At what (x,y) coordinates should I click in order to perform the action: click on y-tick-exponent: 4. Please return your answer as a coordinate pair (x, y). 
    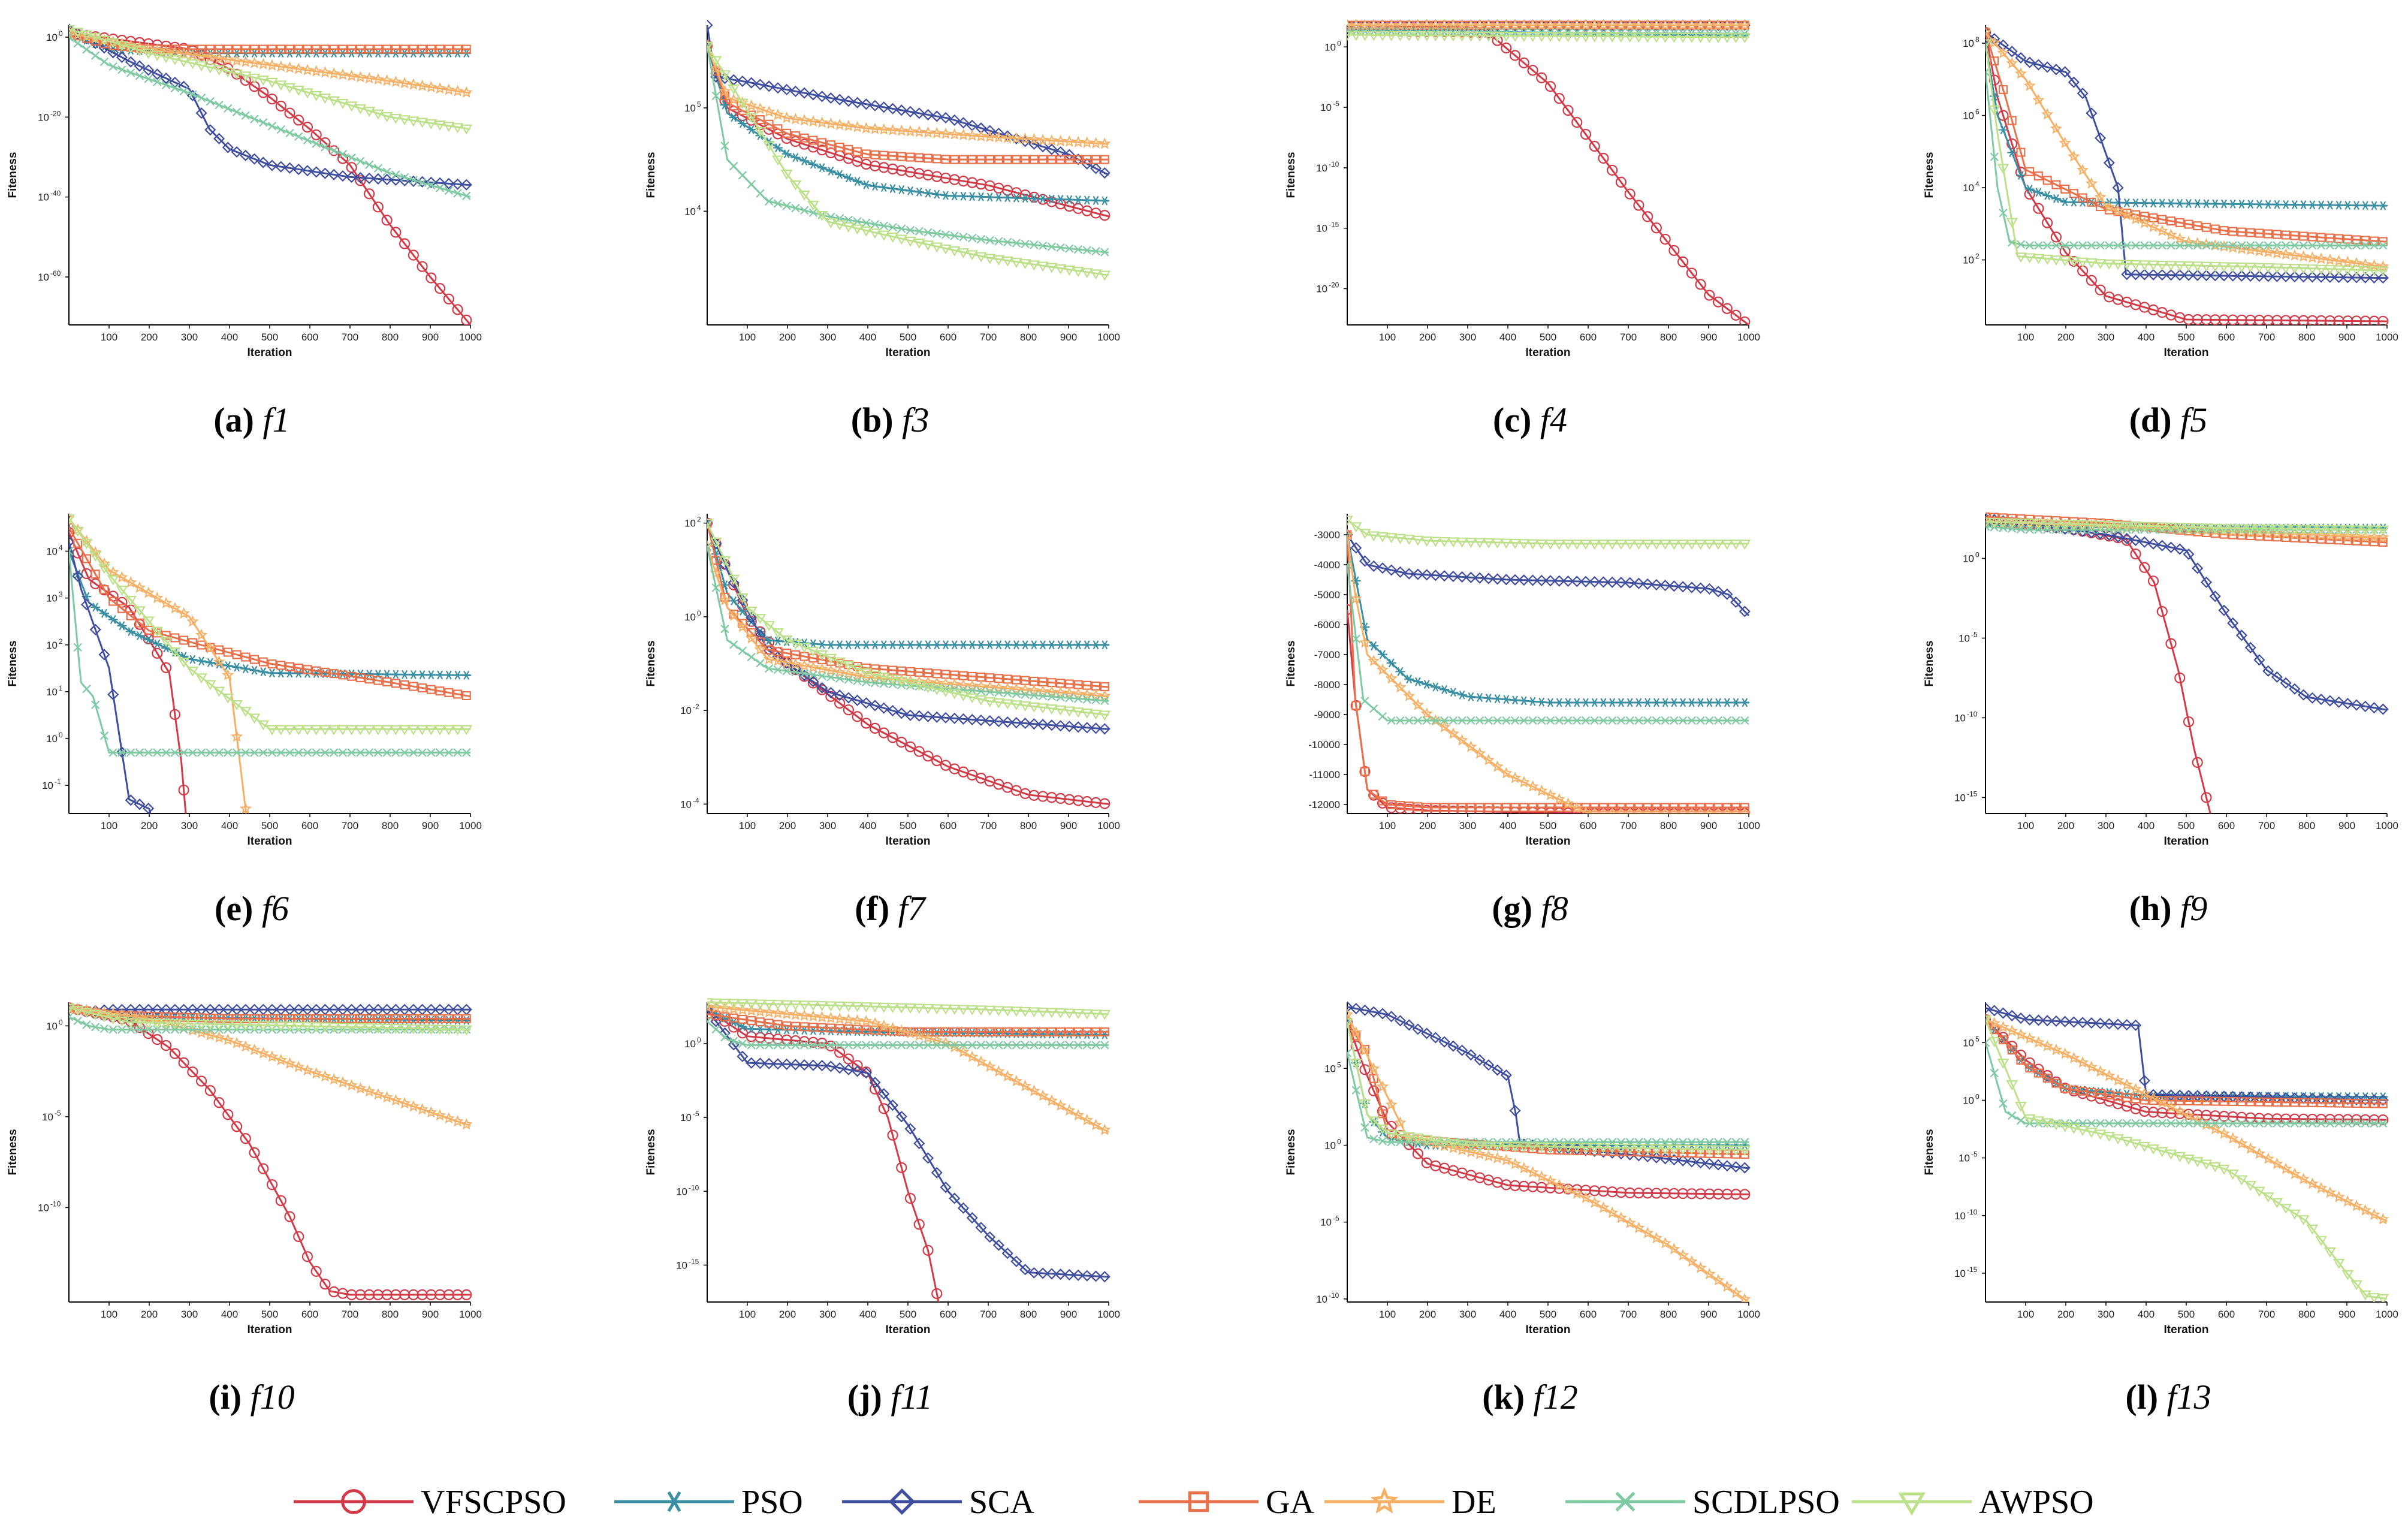
    Looking at the image, I should click on (1977, 184).